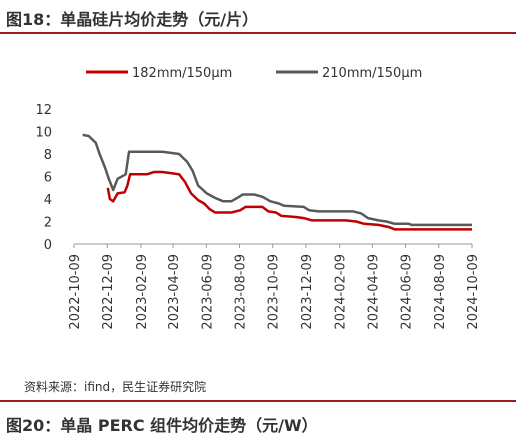 The image size is (516, 441). Describe the element at coordinates (407, 292) in the screenshot. I see `x-tick-label: 2024-06-09` at that location.